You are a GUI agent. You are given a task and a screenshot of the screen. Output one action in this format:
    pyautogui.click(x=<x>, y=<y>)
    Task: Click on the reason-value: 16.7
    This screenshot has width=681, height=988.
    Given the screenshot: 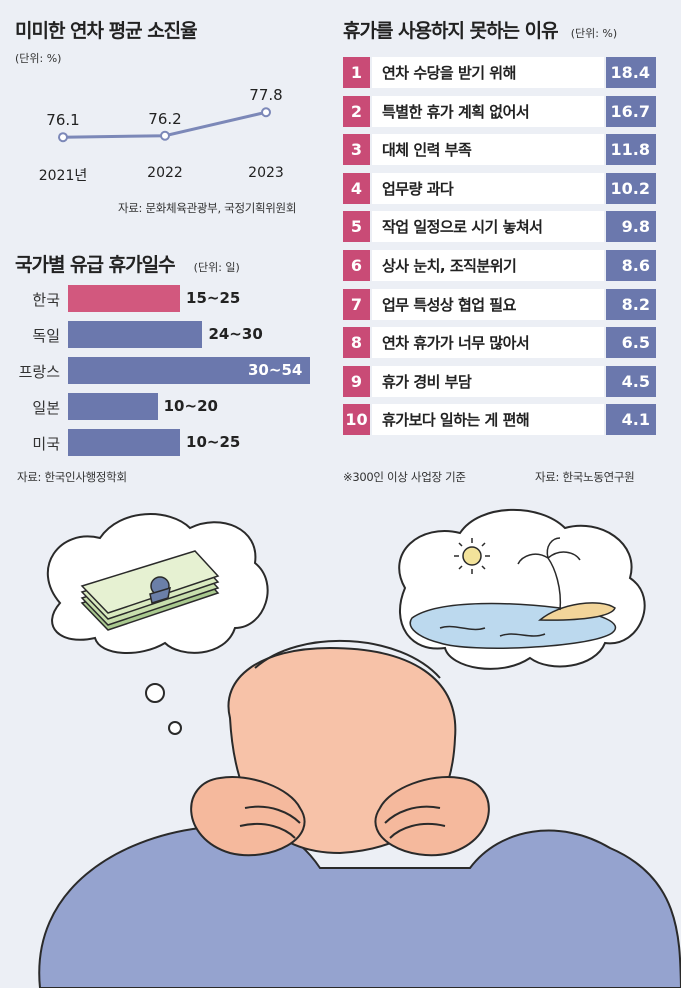 What is the action you would take?
    pyautogui.click(x=631, y=111)
    